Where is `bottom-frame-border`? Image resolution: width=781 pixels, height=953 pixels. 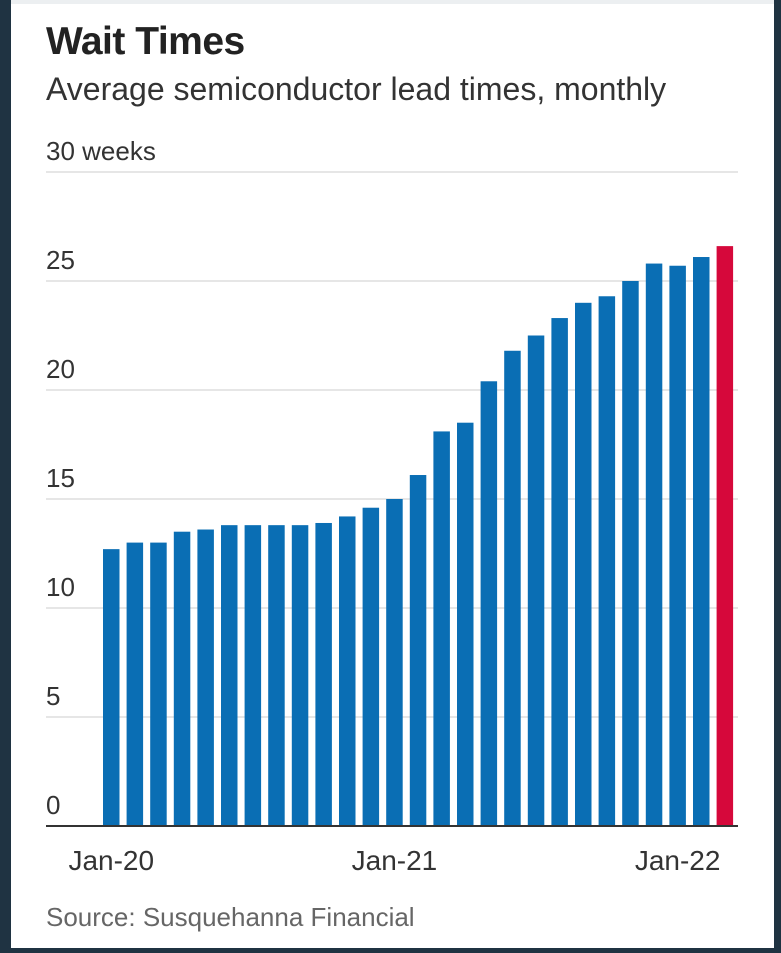 bottom-frame-border is located at coordinates (390, 950).